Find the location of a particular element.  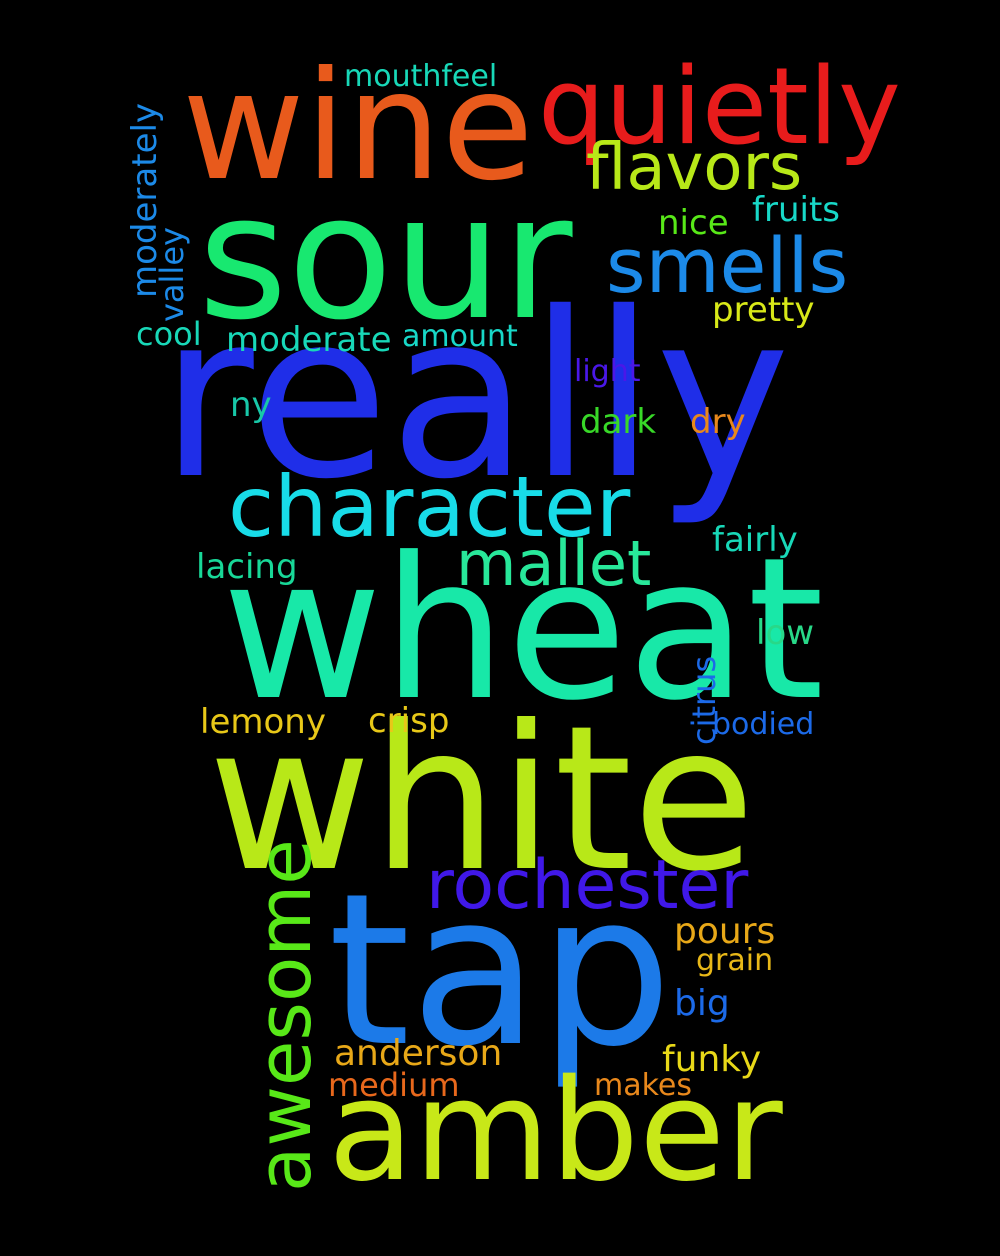

word-anderson: anderson is located at coordinates (418, 1053).